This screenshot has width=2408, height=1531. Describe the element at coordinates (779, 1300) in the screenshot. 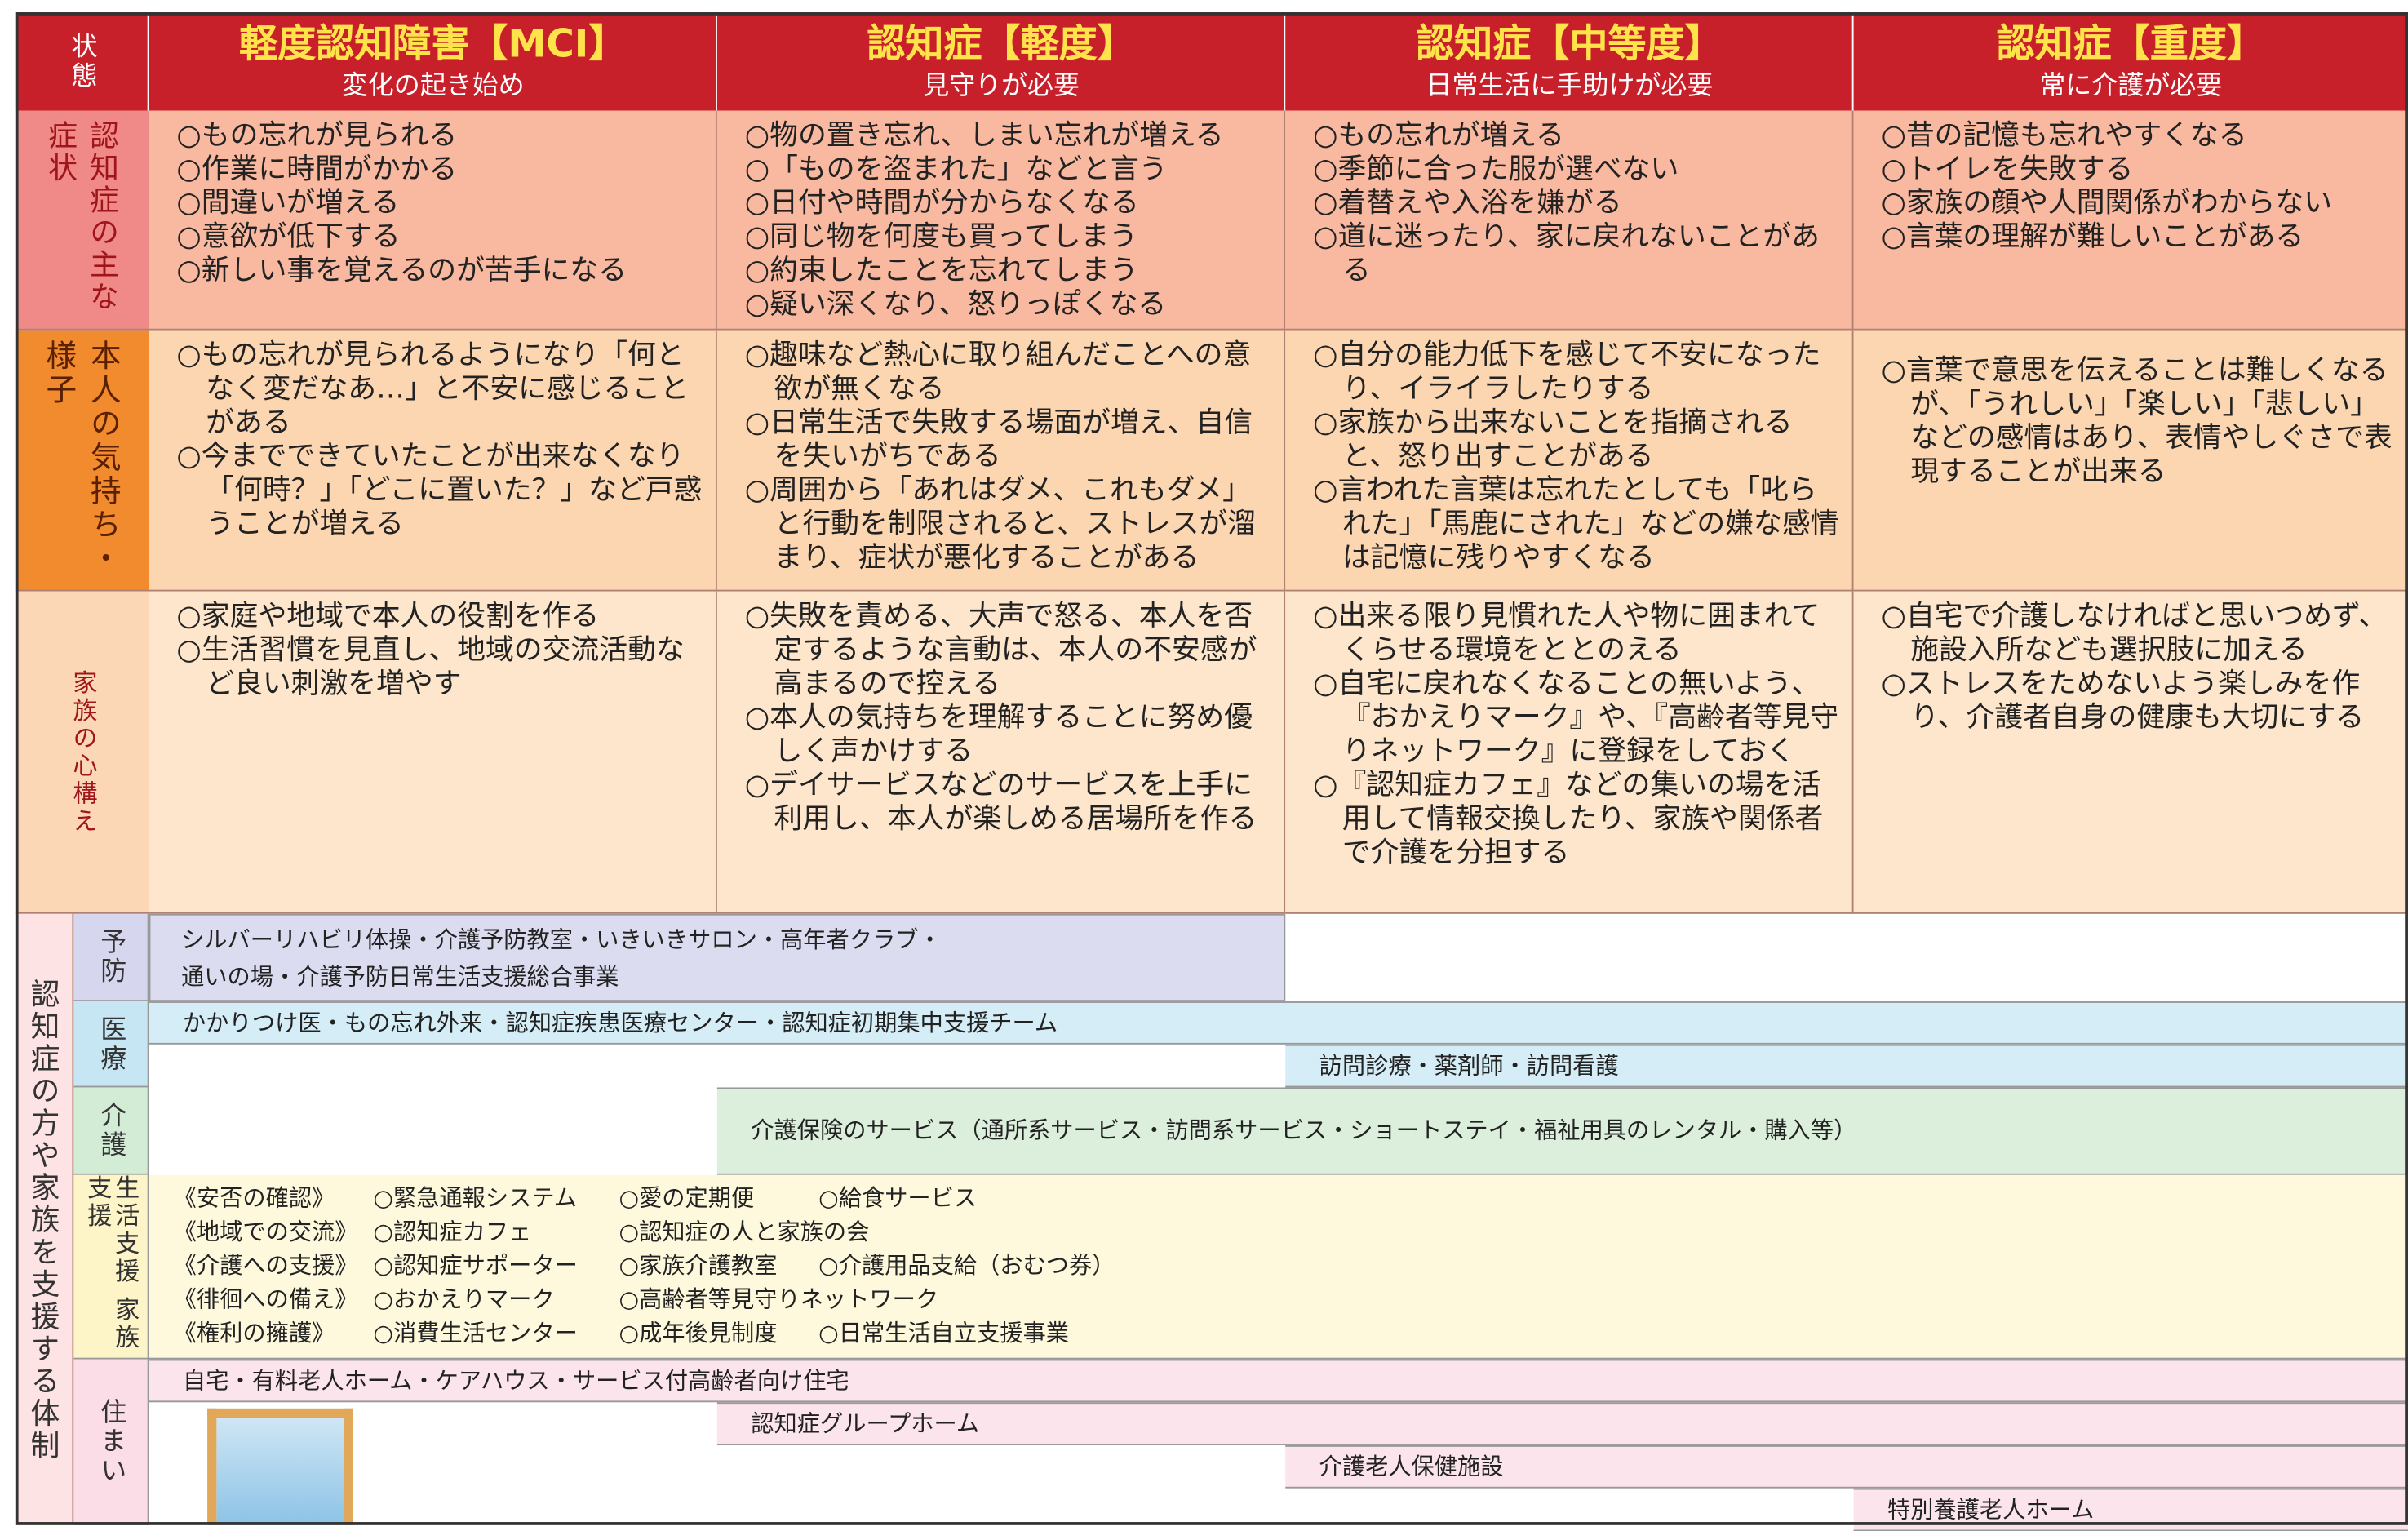

I see `life-item: ○高齢者等見守りネットワーク` at that location.